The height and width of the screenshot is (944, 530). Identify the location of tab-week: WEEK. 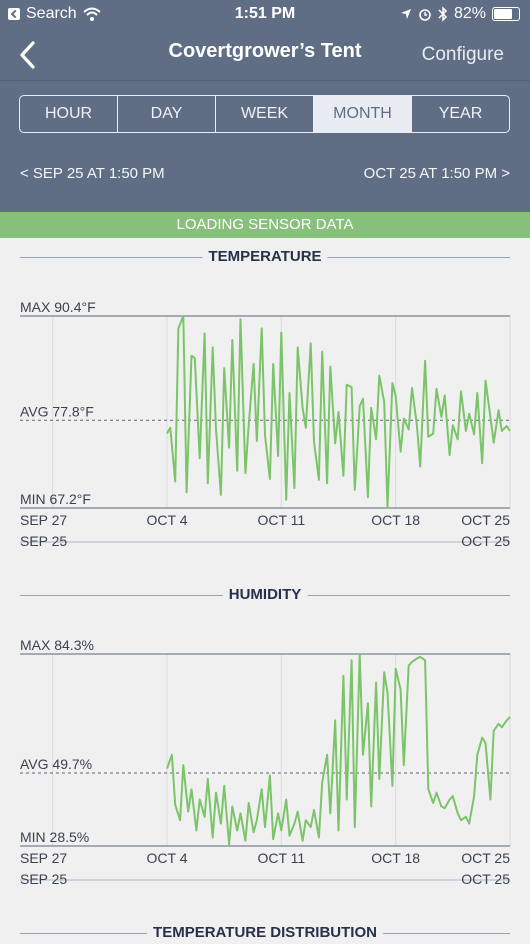
(265, 114).